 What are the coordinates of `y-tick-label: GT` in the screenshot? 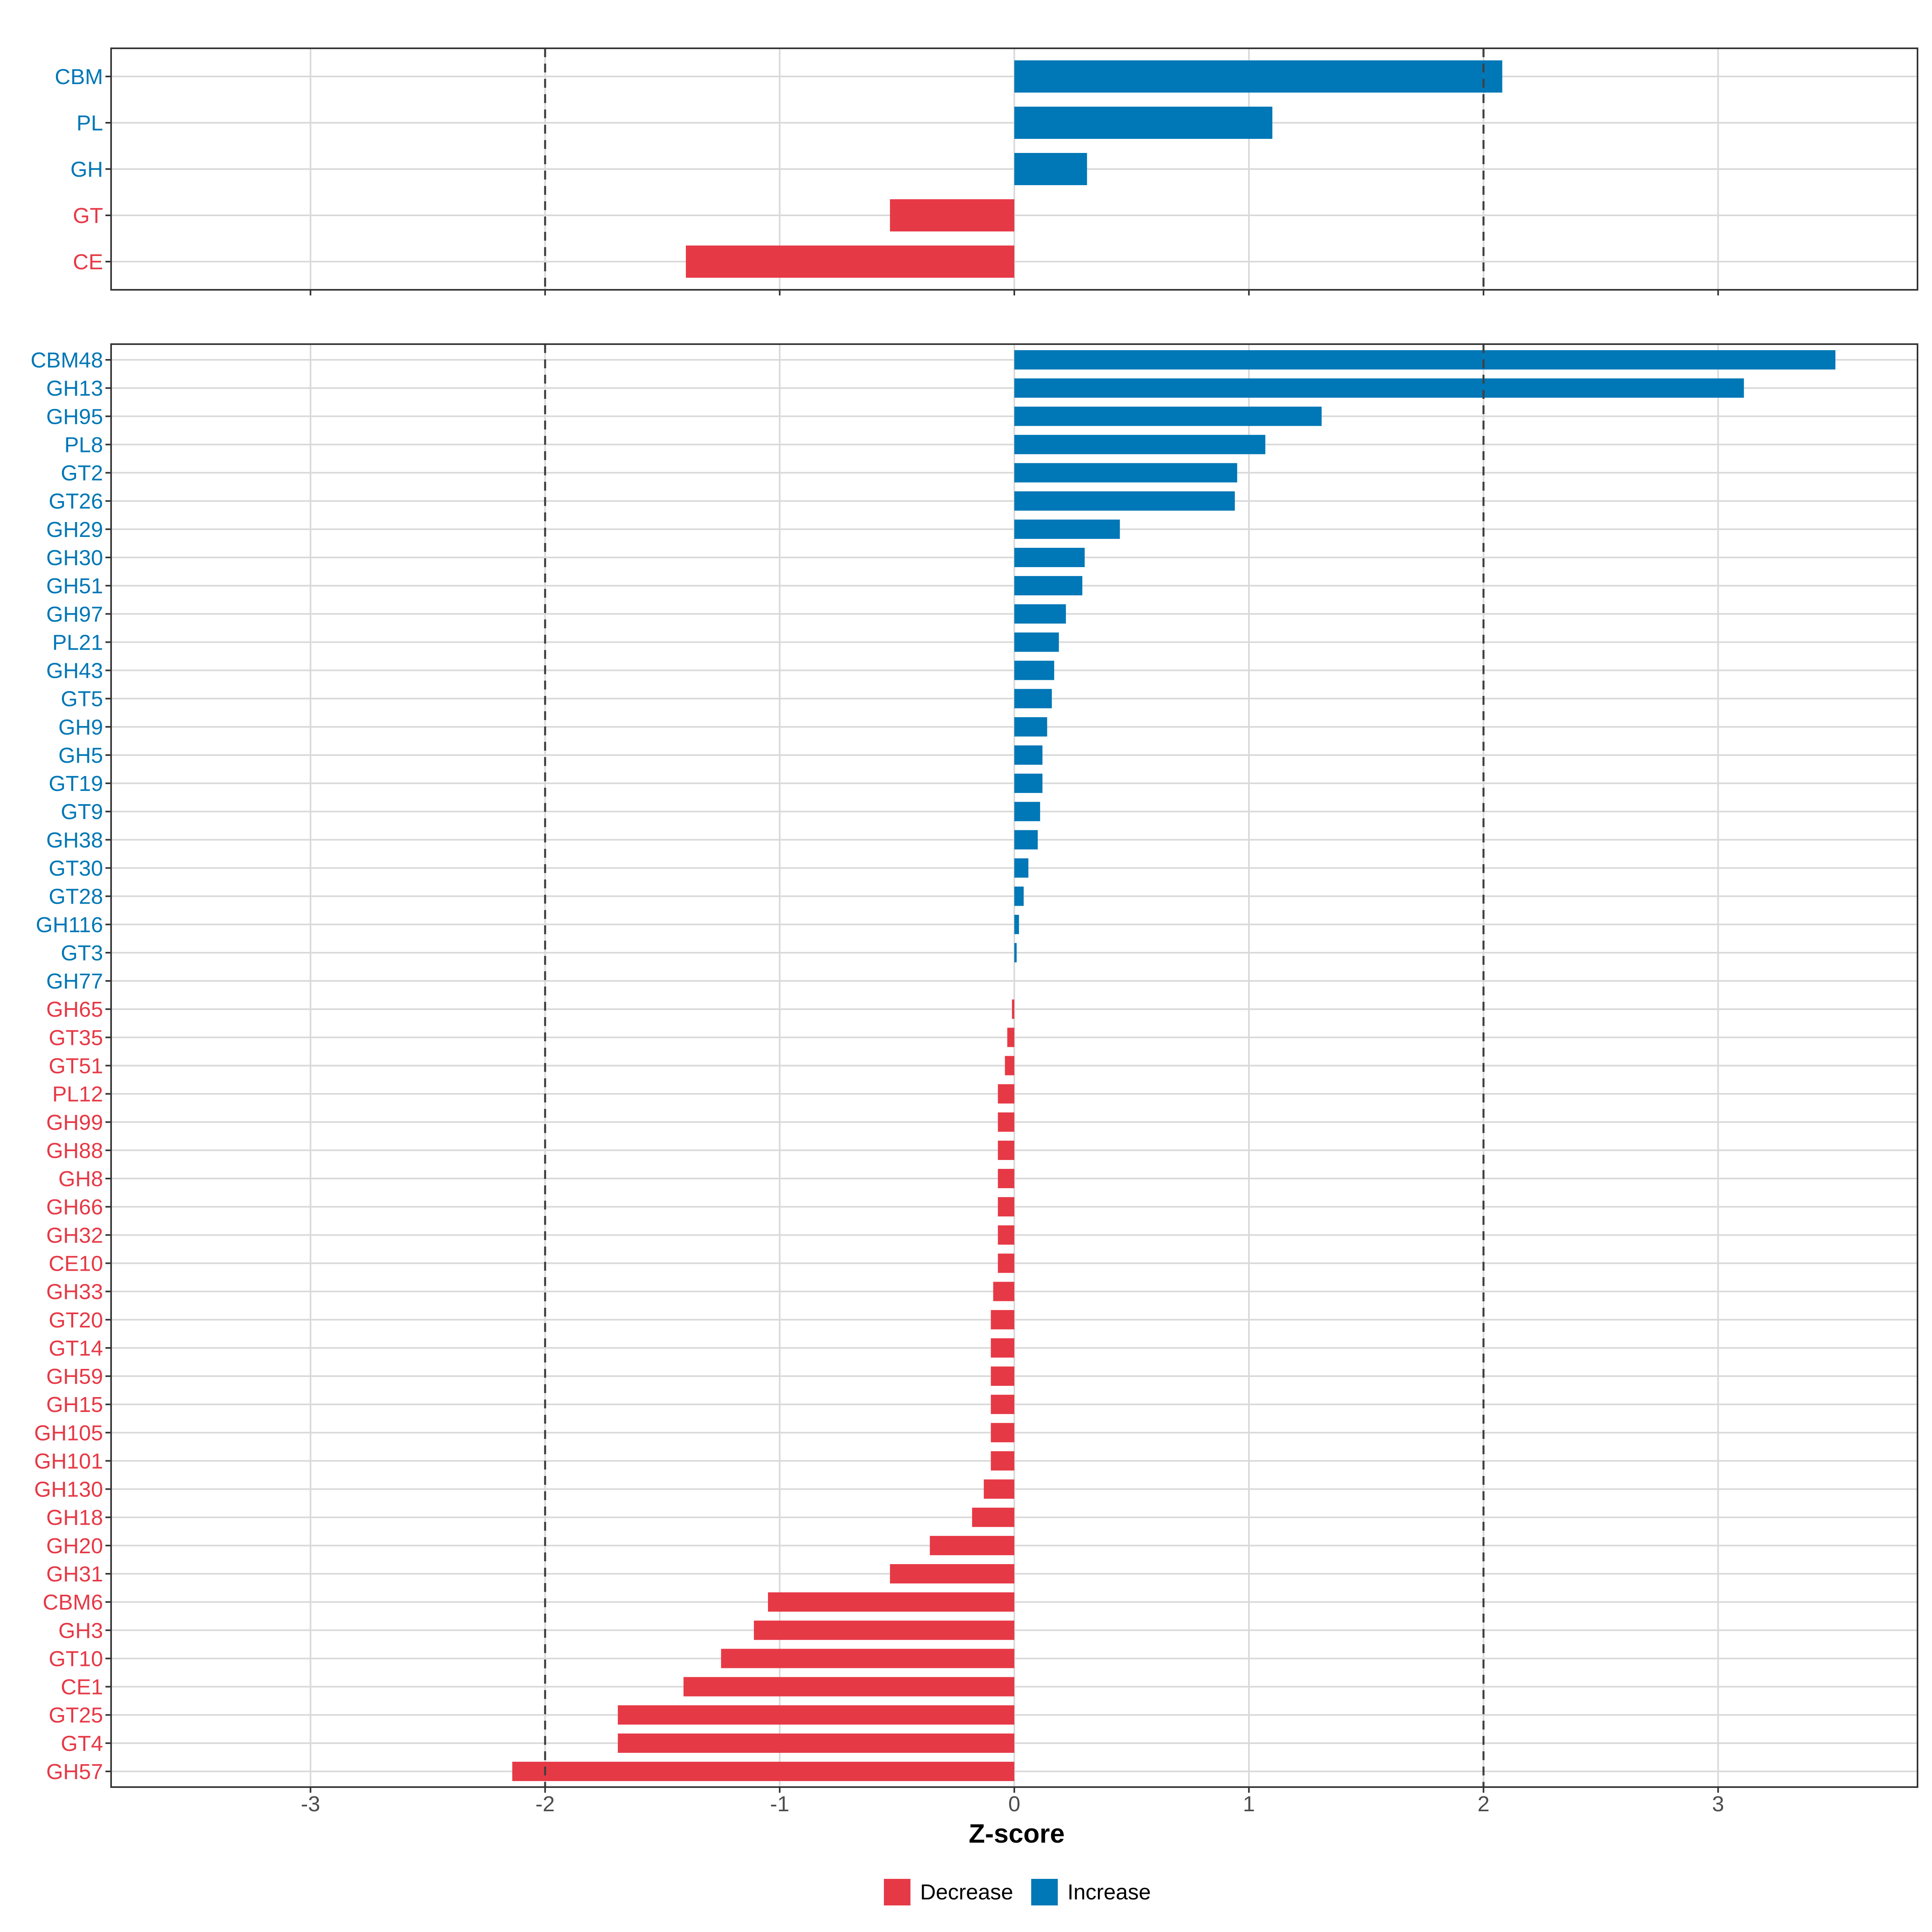 It's located at (88, 216).